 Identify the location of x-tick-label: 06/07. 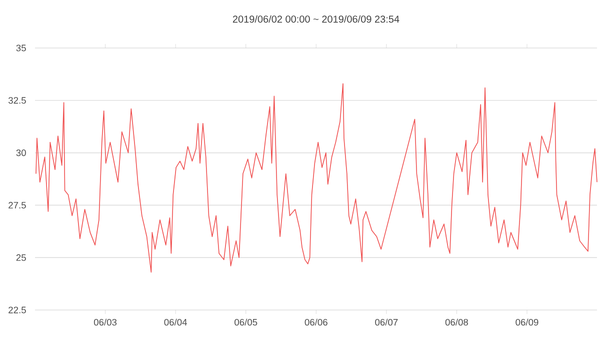
(386, 322).